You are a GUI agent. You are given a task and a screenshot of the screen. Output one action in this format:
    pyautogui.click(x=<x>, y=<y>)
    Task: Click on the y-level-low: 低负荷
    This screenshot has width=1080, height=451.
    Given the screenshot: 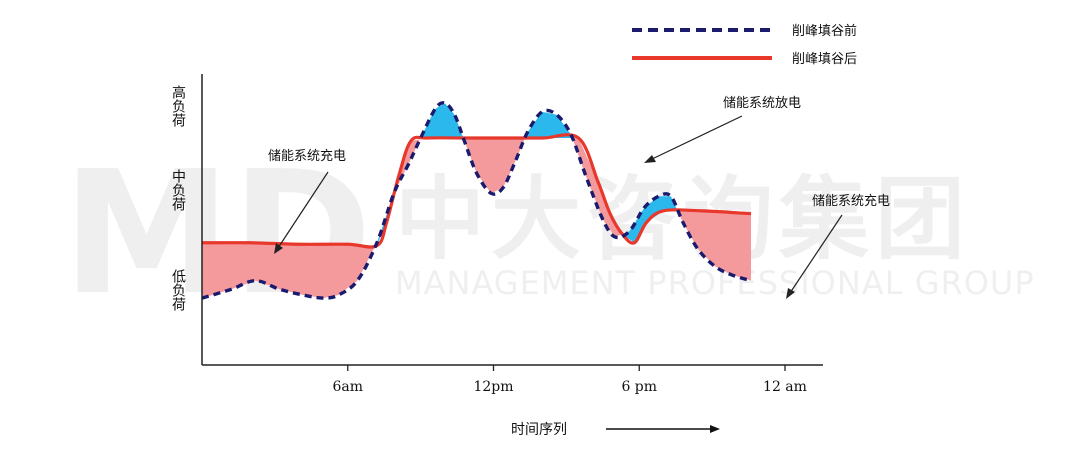 What is the action you would take?
    pyautogui.click(x=178, y=290)
    